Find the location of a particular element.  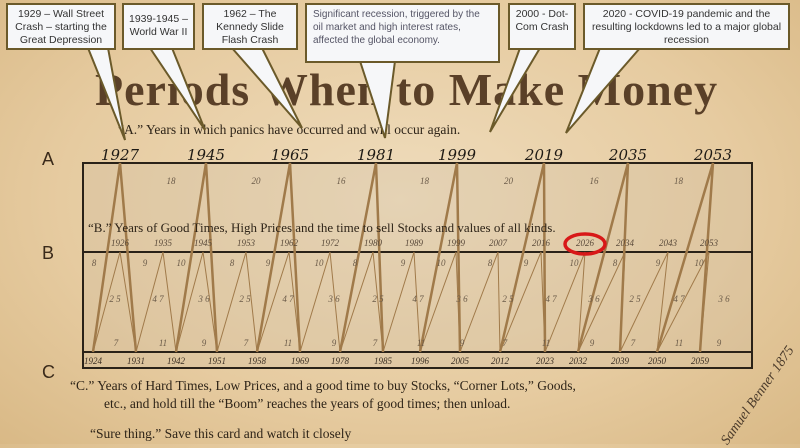

interval-a-label: 16 is located at coordinates (594, 181).